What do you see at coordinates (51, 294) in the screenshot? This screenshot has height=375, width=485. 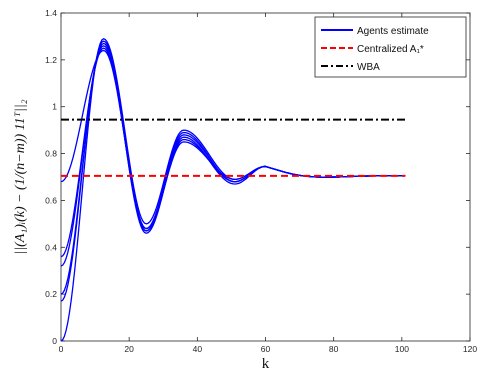 I see `y-tick-label: 0.2` at bounding box center [51, 294].